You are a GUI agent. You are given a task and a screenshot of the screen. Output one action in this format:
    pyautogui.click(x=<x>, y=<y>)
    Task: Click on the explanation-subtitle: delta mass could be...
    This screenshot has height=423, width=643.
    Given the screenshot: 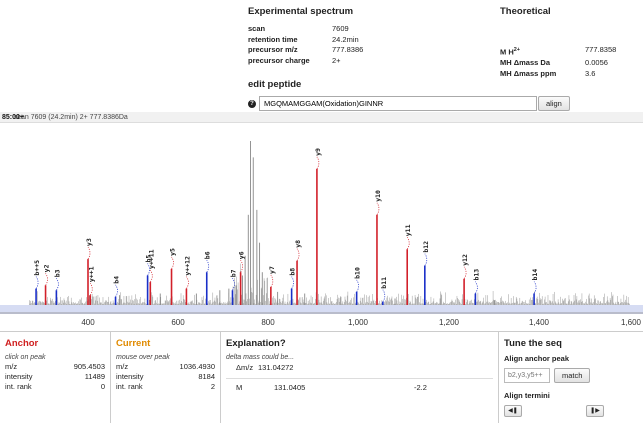 What is the action you would take?
    pyautogui.click(x=260, y=357)
    